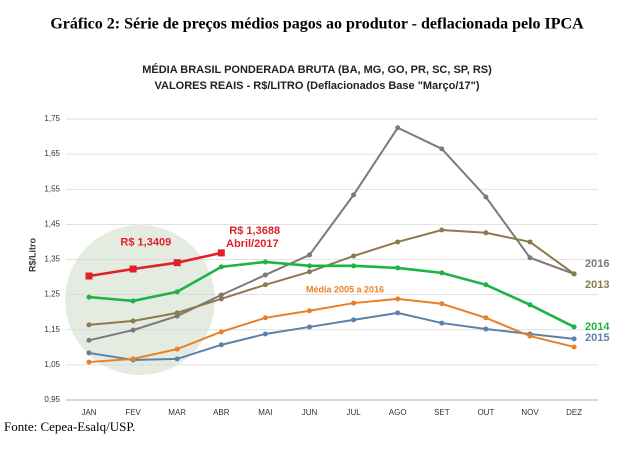 This screenshot has width=634, height=450. What do you see at coordinates (597, 327) in the screenshot?
I see `series-label: 2014` at bounding box center [597, 327].